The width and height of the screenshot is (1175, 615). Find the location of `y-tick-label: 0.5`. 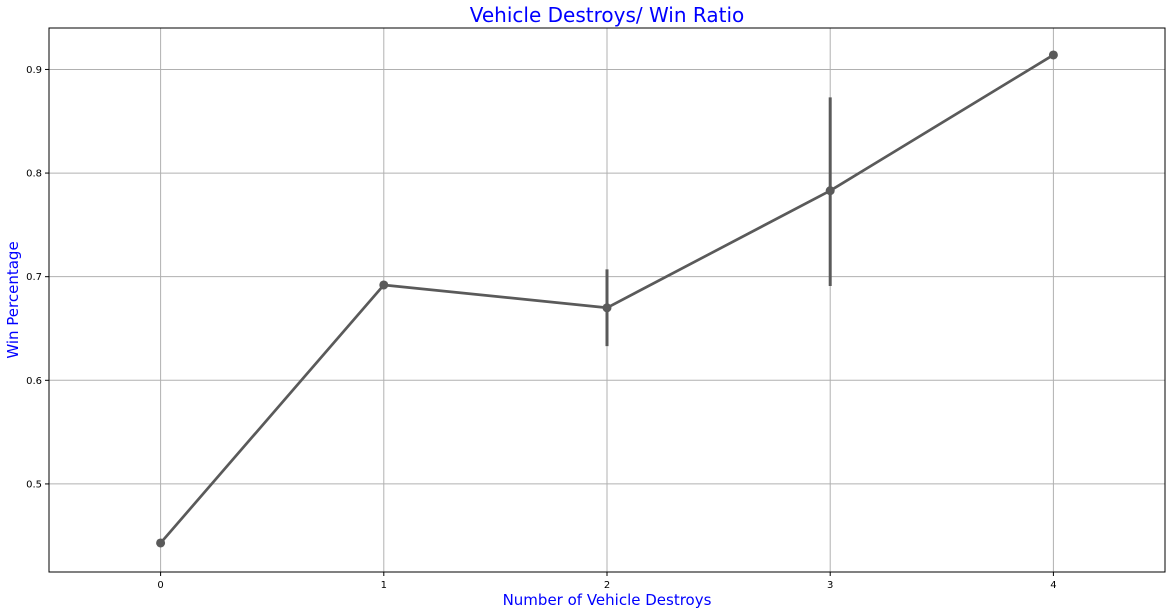

y-tick-label: 0.5 is located at coordinates (34, 484).